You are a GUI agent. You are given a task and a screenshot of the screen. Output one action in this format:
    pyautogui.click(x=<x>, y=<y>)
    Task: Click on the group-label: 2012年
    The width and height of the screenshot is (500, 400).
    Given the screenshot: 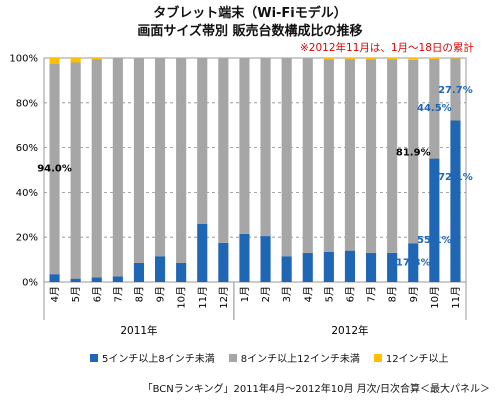 What is the action you would take?
    pyautogui.click(x=349, y=330)
    